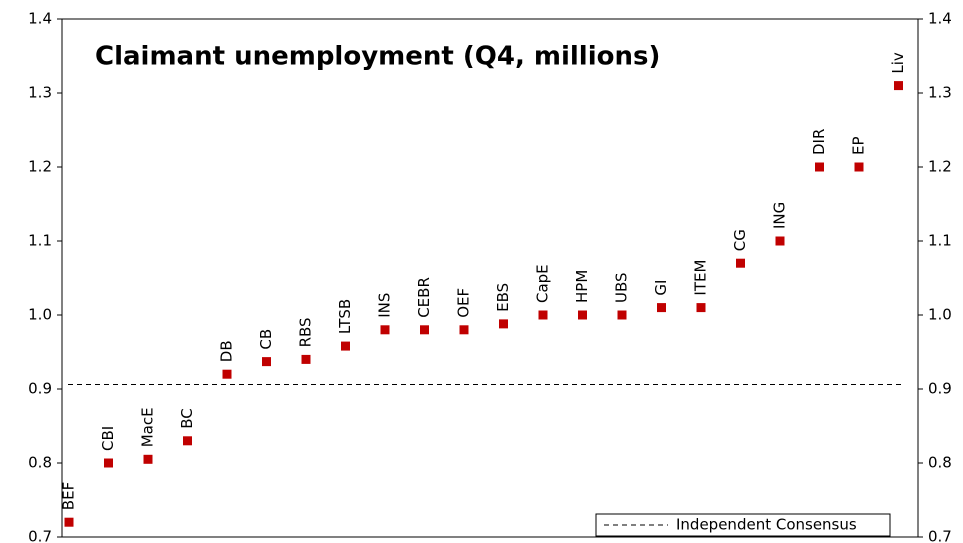 The height and width of the screenshot is (543, 963). I want to click on y-tick-label: 1.4, so click(40, 19).